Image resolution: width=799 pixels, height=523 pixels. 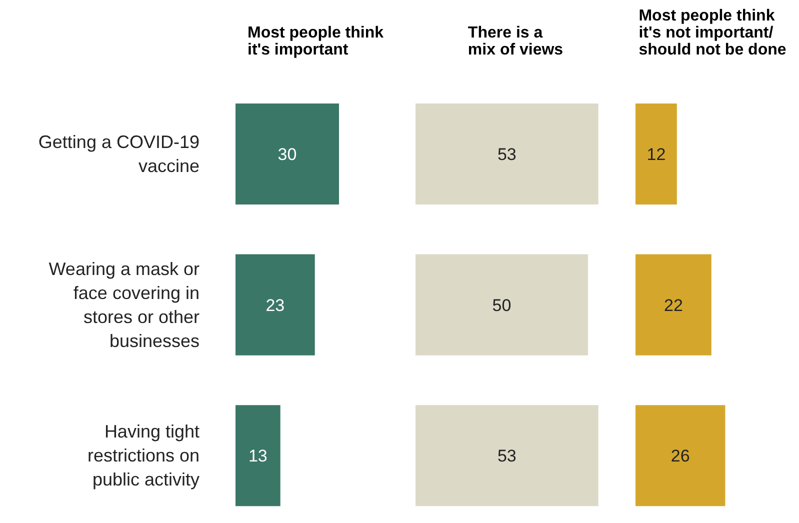 What do you see at coordinates (287, 154) in the screenshot?
I see `data-label: 30` at bounding box center [287, 154].